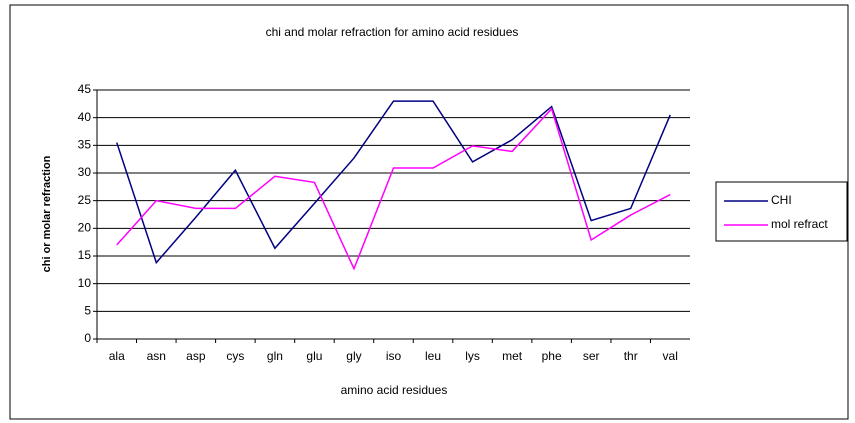 This screenshot has height=423, width=855. Describe the element at coordinates (552, 356) in the screenshot. I see `x-tick-label: phe` at that location.